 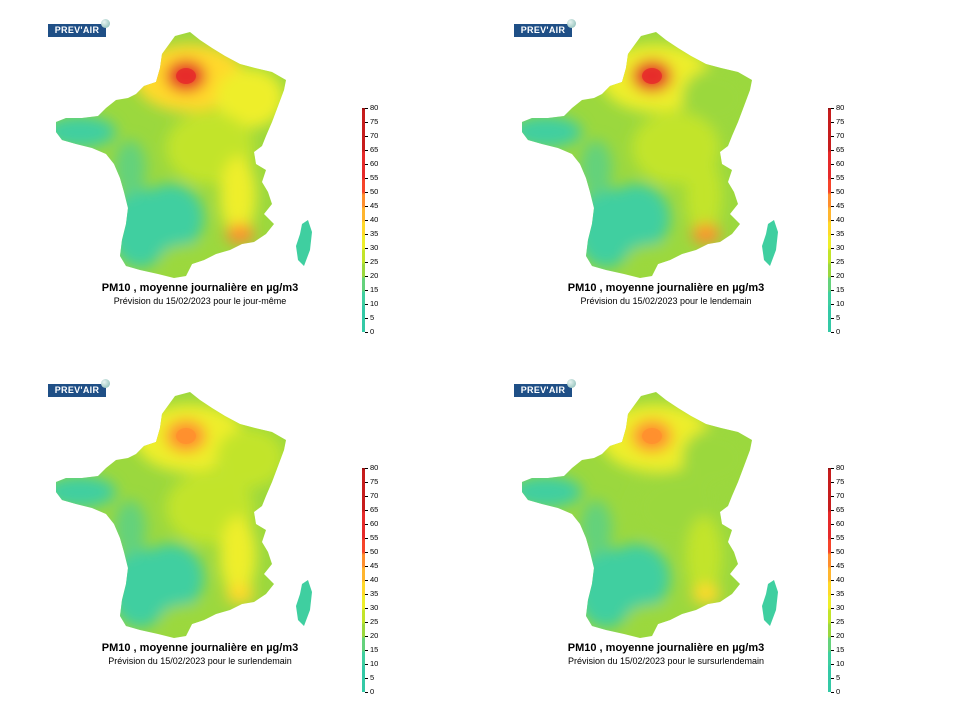 I want to click on legend-tick-label: 45, so click(x=840, y=205).